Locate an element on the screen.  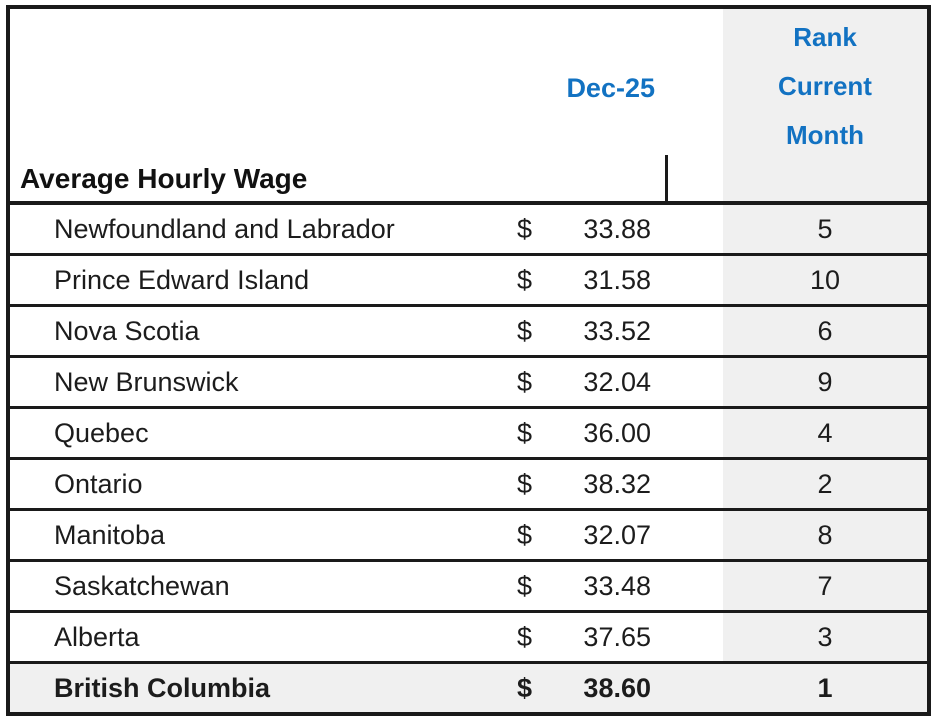
rank-cell: 1 is located at coordinates (825, 688).